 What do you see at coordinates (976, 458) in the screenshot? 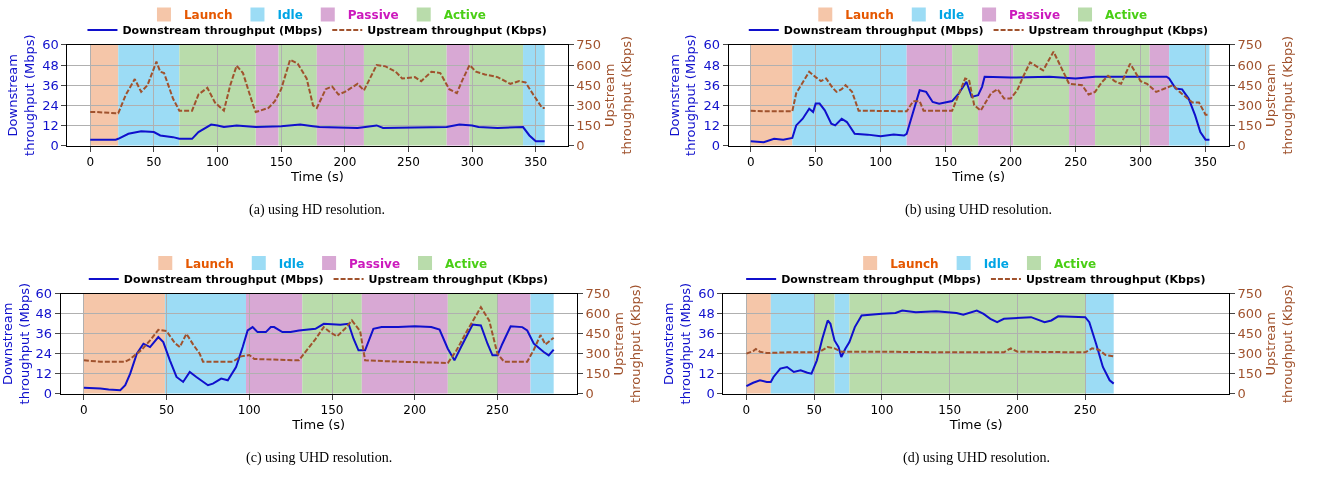
I see `text: (d) using UHD resolution.` at bounding box center [976, 458].